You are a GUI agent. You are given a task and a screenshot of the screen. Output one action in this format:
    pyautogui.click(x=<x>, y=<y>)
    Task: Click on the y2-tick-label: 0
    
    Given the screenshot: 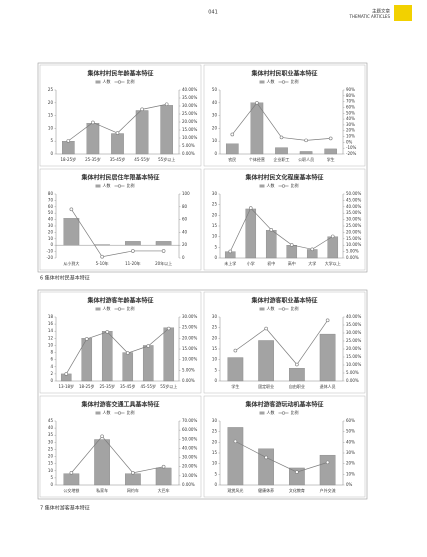 What is the action you would take?
    pyautogui.click(x=183, y=257)
    